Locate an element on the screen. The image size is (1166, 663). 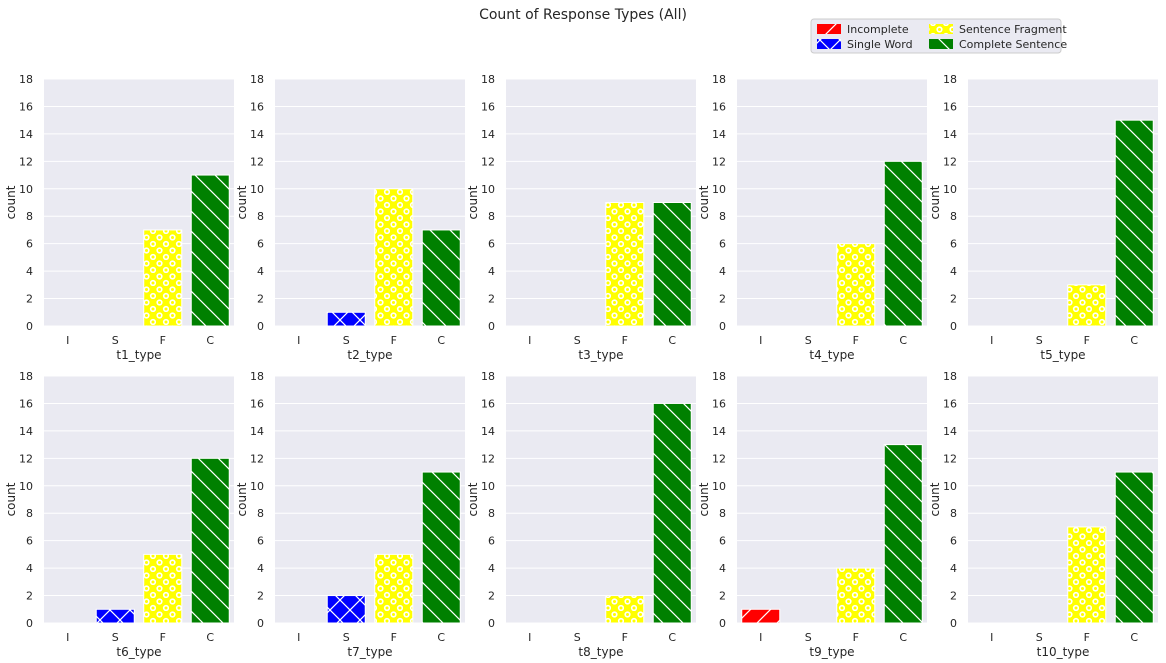
subplot-4: 0 2 4 6 8 10 12 14 16 18 I S F Ct4_type count is located at coordinates (812, 217).